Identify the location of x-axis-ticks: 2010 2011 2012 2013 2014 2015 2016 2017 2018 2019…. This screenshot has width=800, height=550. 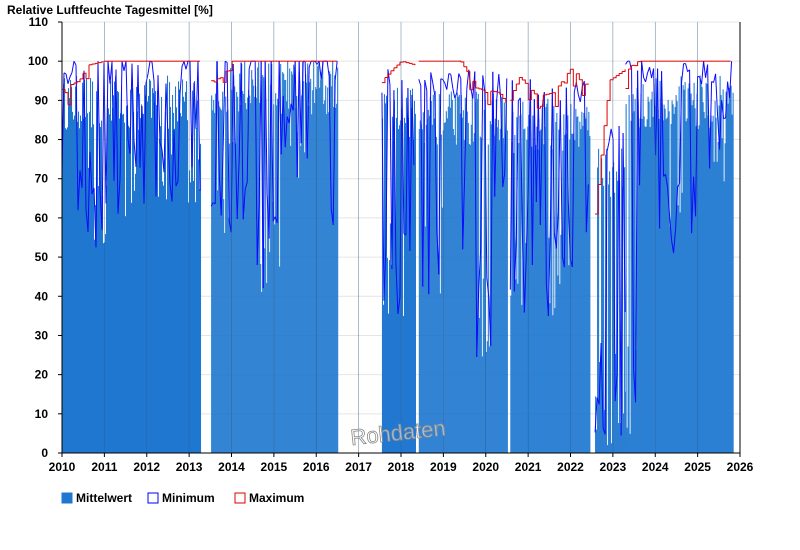
(401, 463).